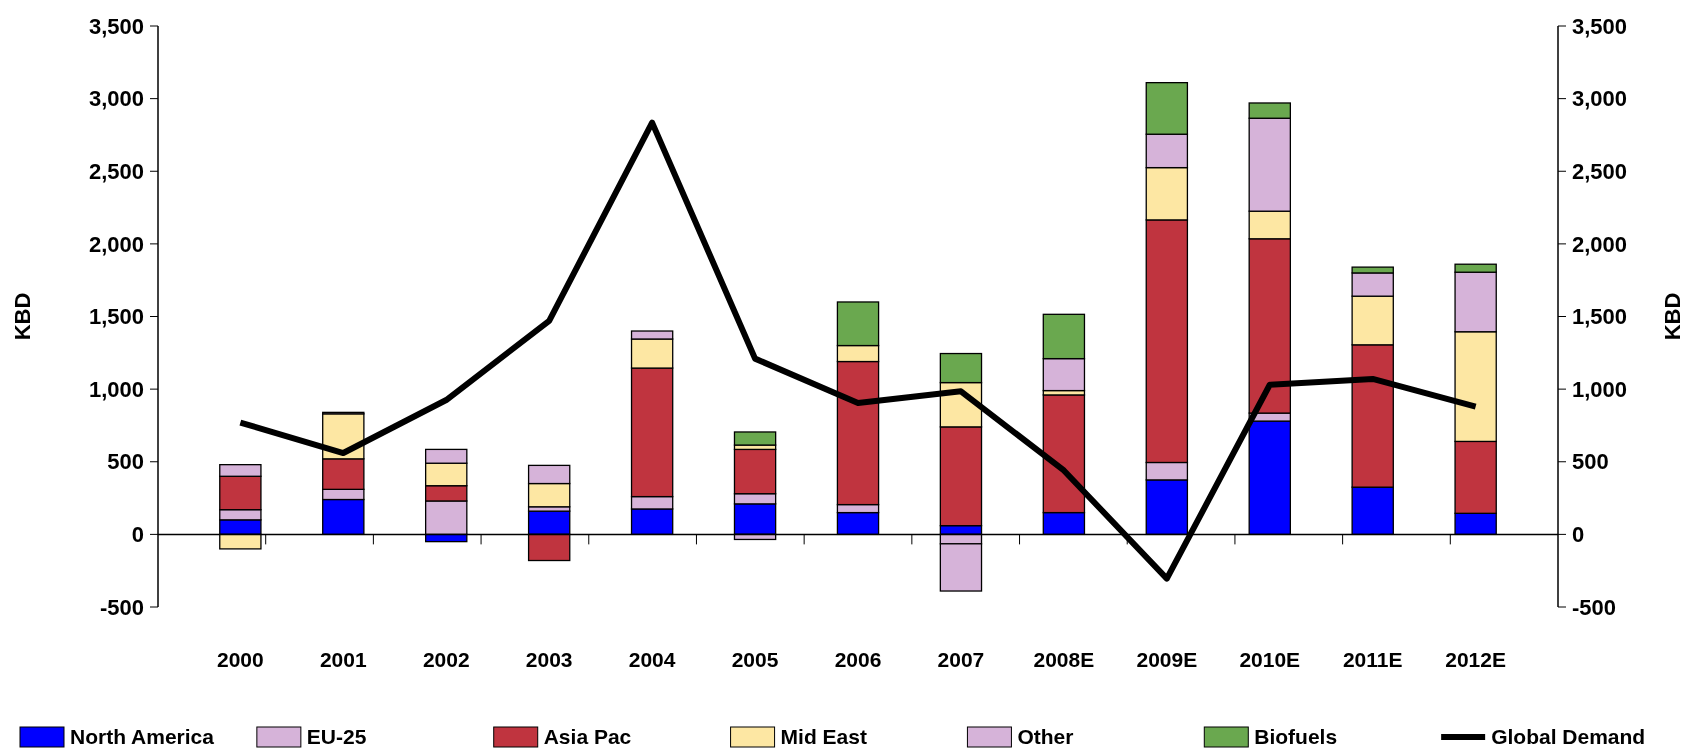 The height and width of the screenshot is (753, 1698). What do you see at coordinates (446, 659) in the screenshot?
I see `x-tick-label: 2002` at bounding box center [446, 659].